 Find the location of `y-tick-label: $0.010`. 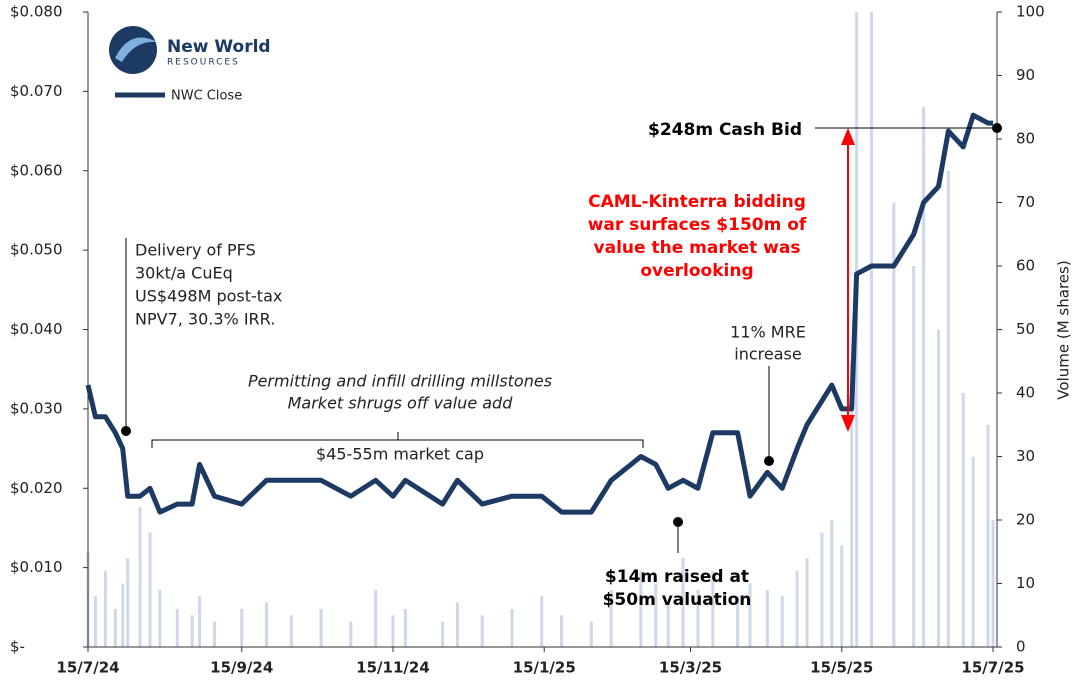

y-tick-label: $0.010 is located at coordinates (36, 567).